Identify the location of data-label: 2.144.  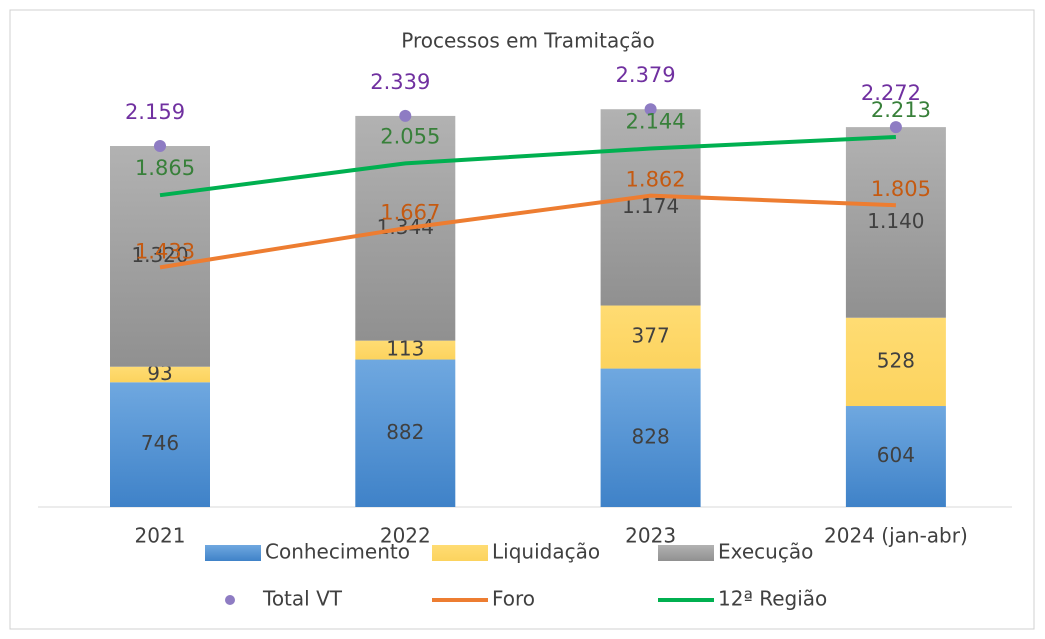
(656, 122).